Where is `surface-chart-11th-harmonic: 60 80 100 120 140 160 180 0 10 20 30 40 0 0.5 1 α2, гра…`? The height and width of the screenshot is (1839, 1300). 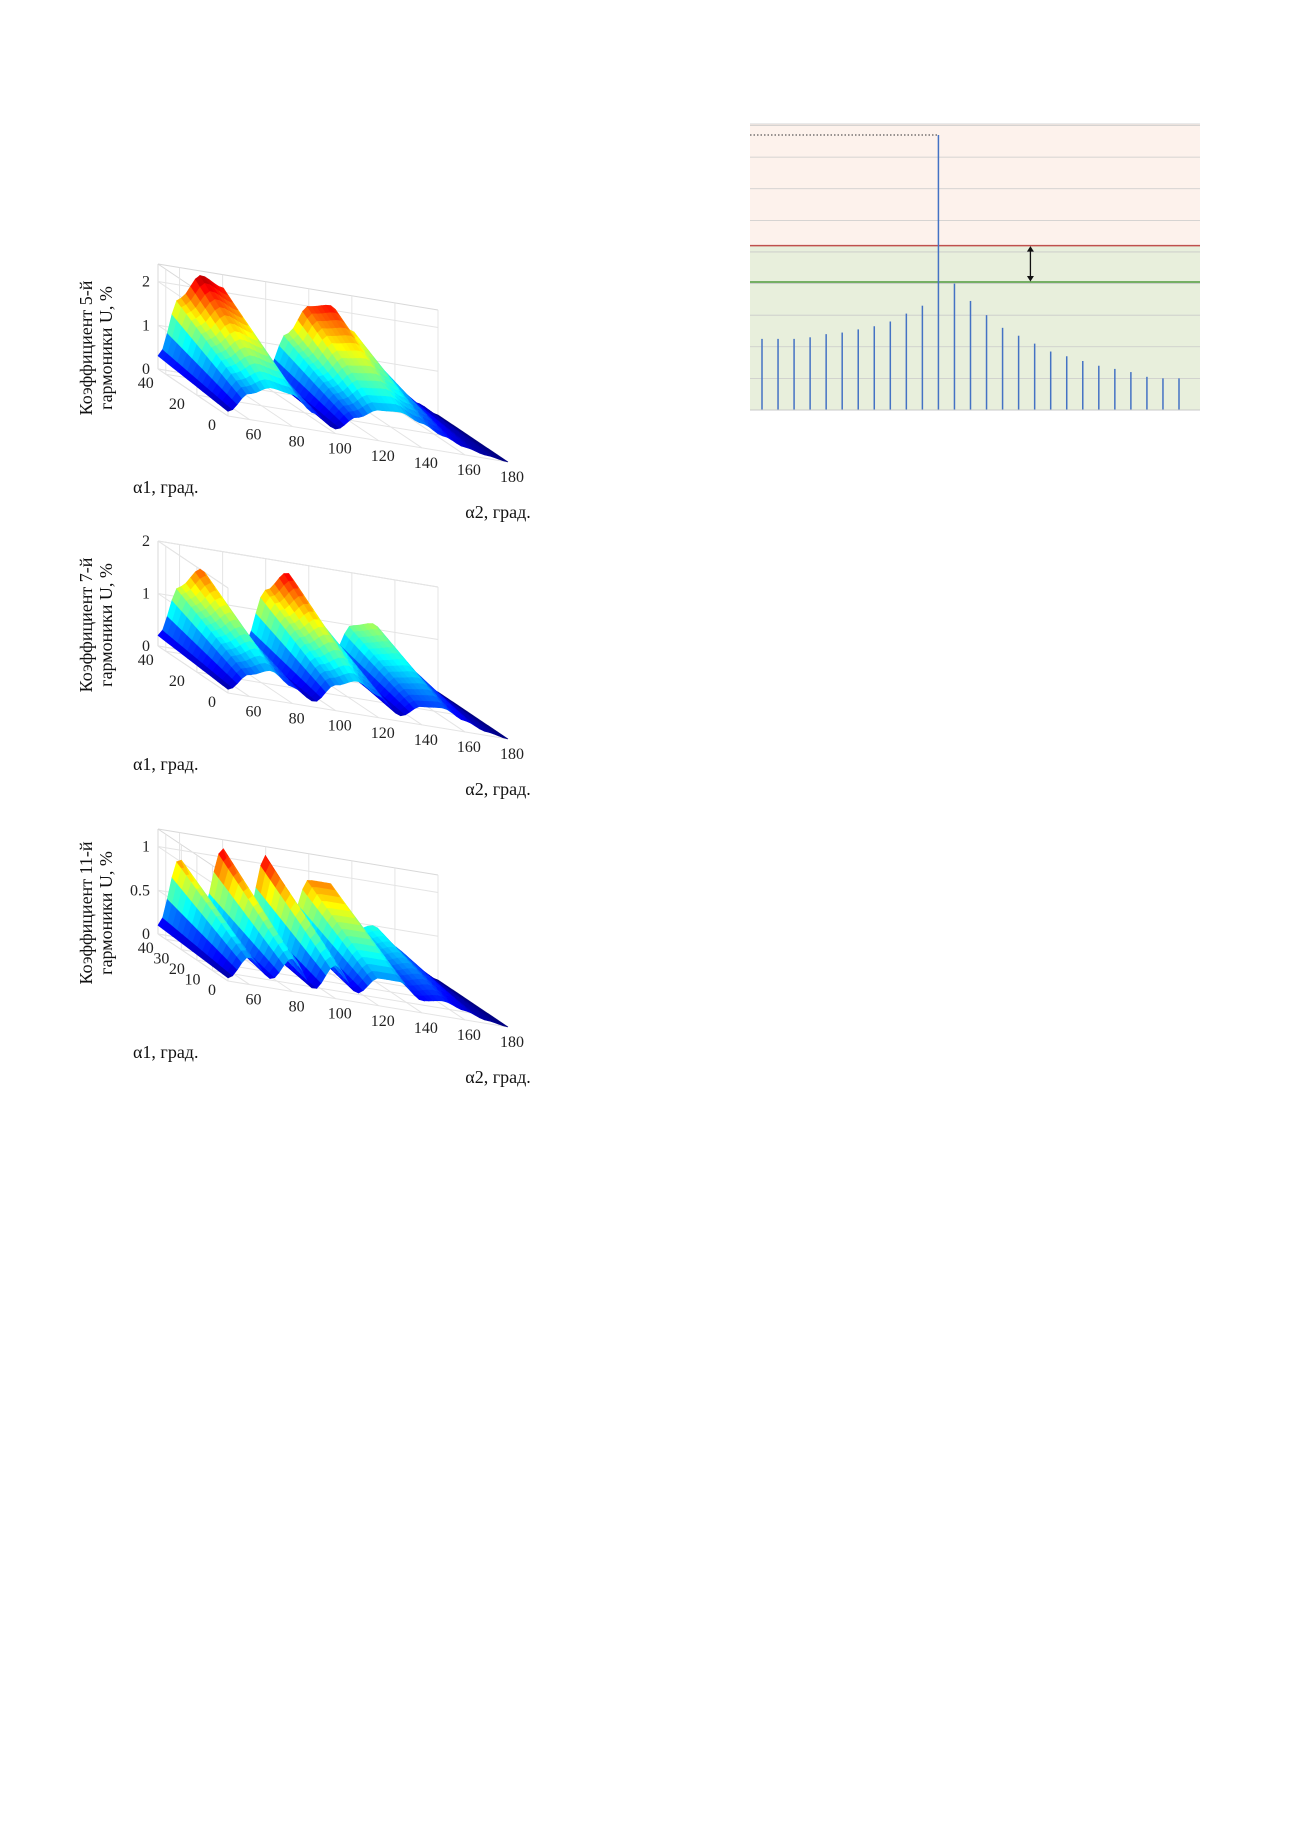
surface-chart-11th-harmonic: 60 80 100 120 140 160 180 0 10 20 30 40 0 0.5 1 α2, гра… is located at coordinates (362, 960).